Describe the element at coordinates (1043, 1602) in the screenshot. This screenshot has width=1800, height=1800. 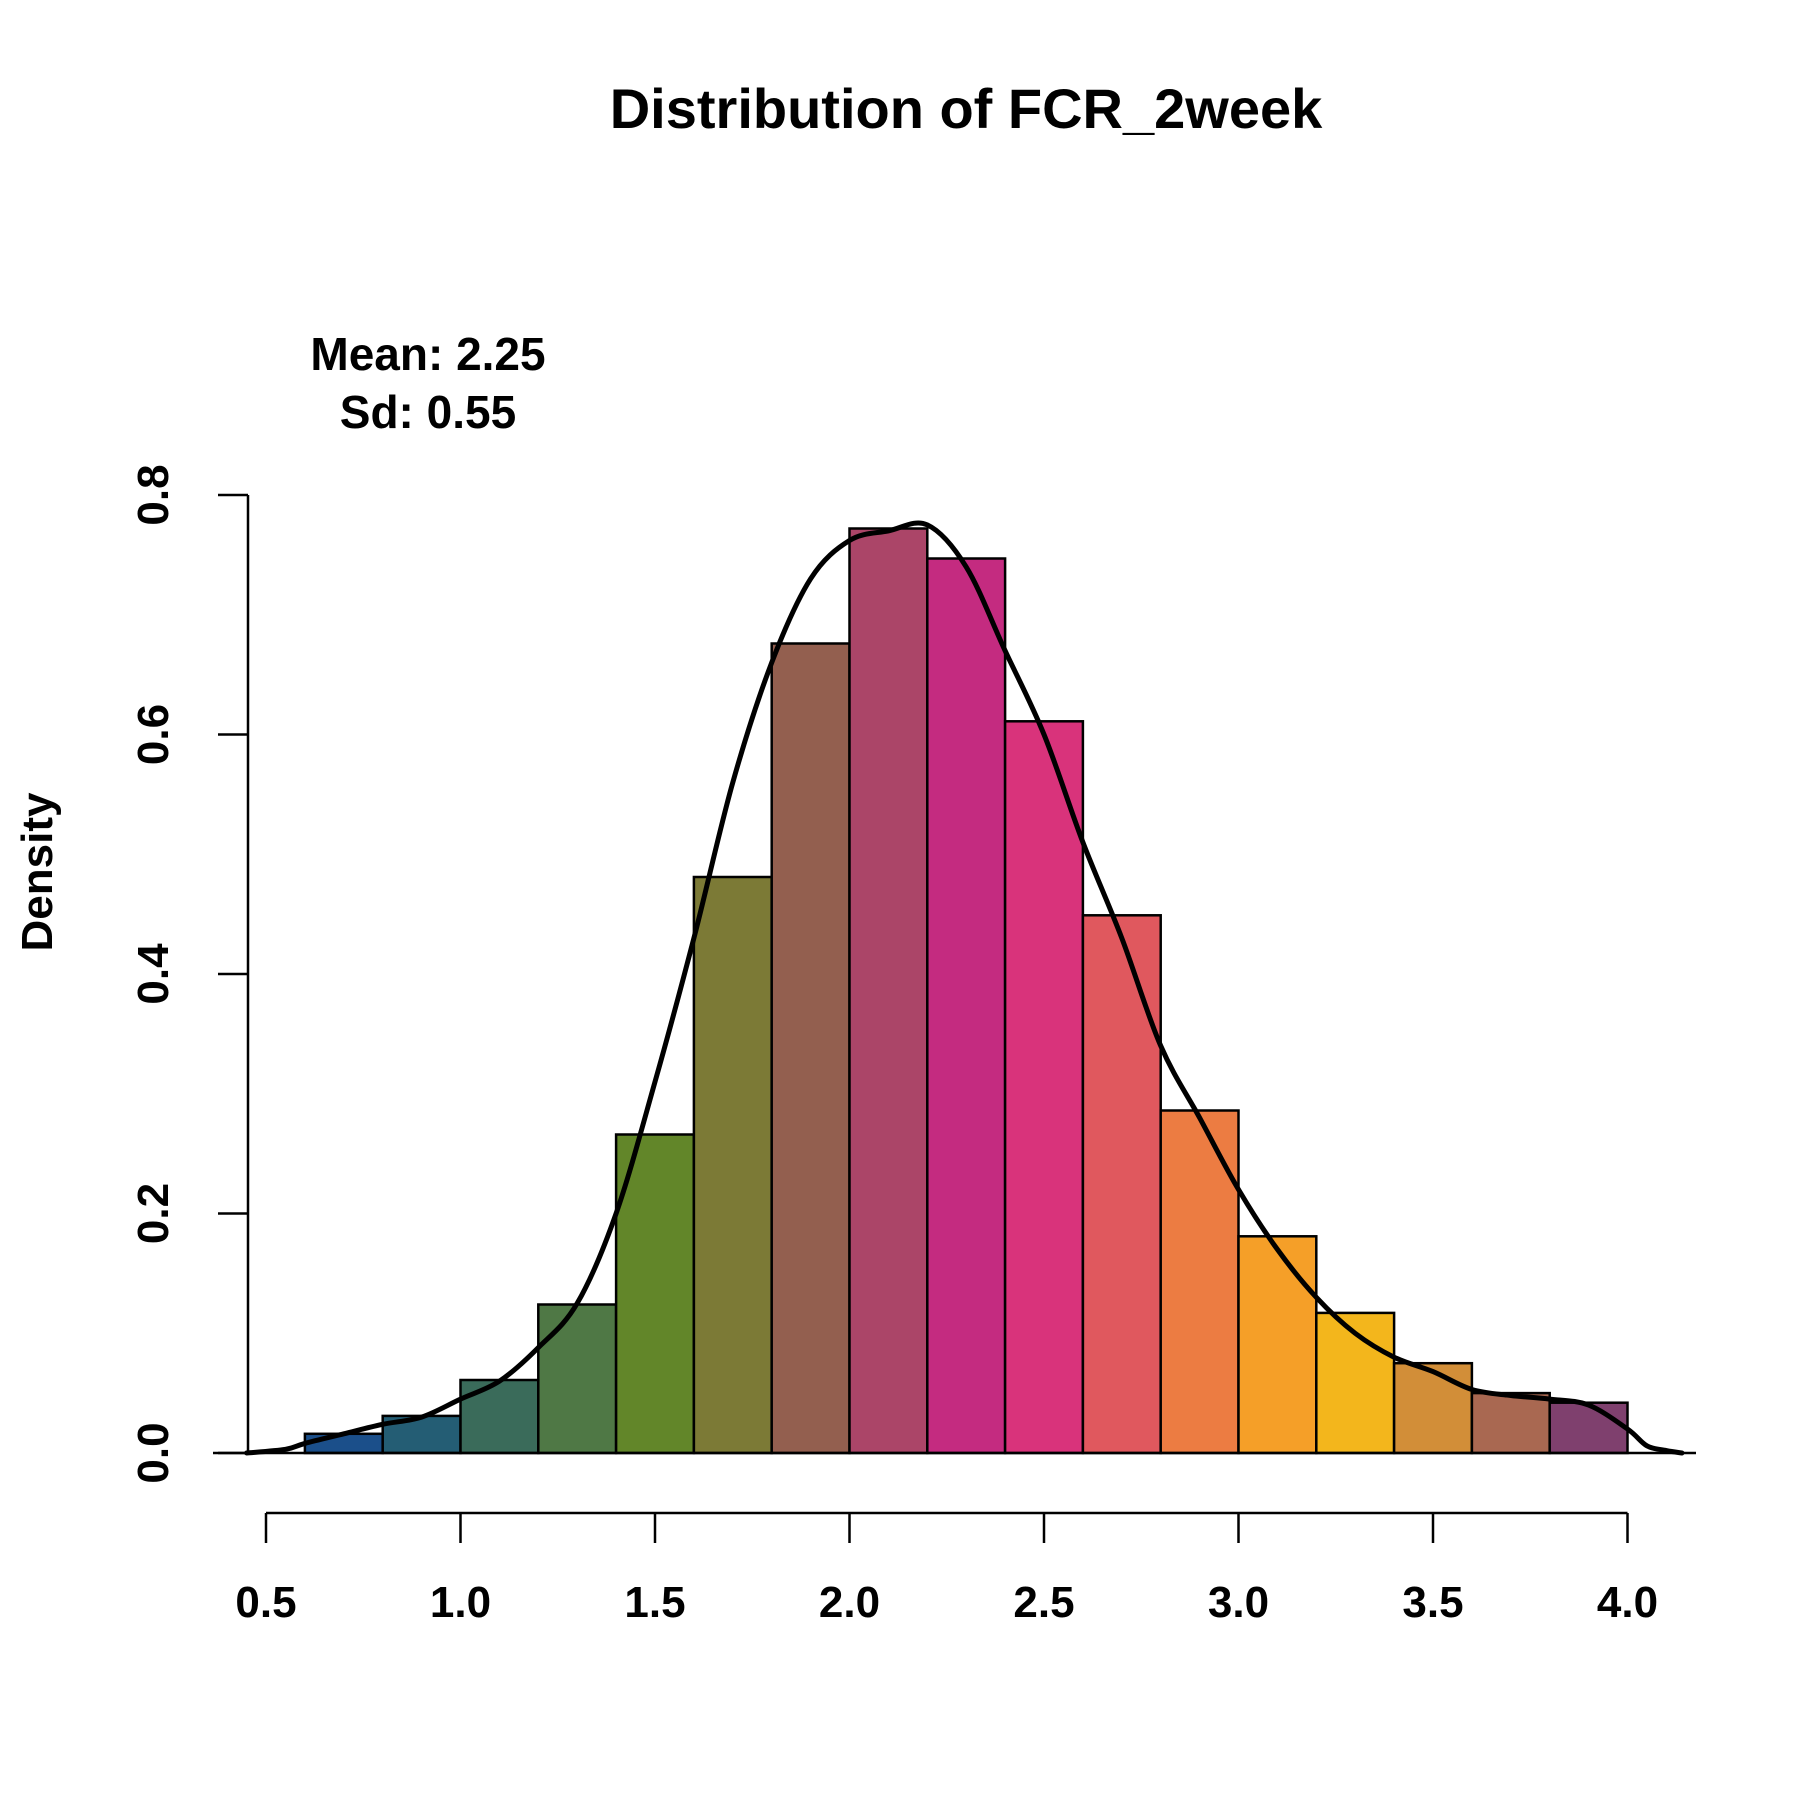
I see `x-tick-label: 2.5` at that location.